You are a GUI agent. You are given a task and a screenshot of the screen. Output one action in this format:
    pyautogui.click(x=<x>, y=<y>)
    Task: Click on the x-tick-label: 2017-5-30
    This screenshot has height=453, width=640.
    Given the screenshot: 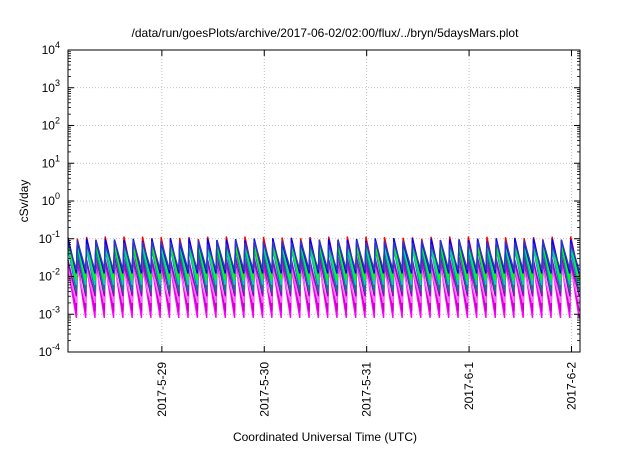 What is the action you would take?
    pyautogui.click(x=264, y=389)
    